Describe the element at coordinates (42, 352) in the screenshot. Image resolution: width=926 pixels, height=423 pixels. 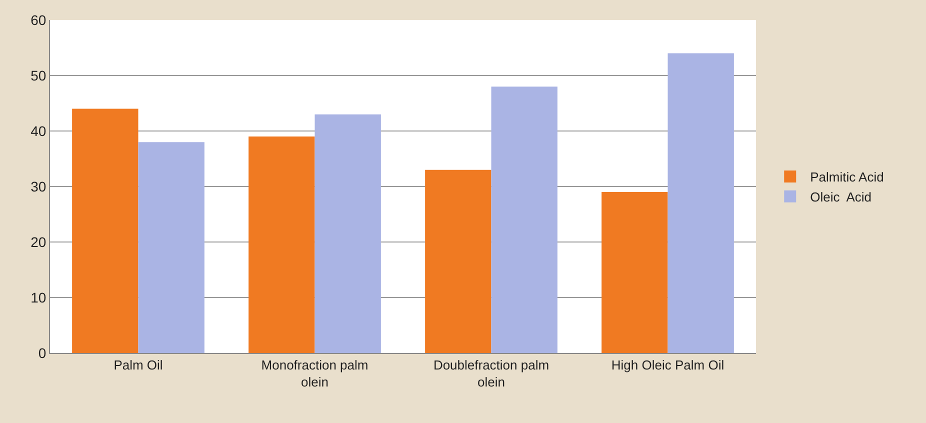
I see `y-tick-label: 0` at that location.